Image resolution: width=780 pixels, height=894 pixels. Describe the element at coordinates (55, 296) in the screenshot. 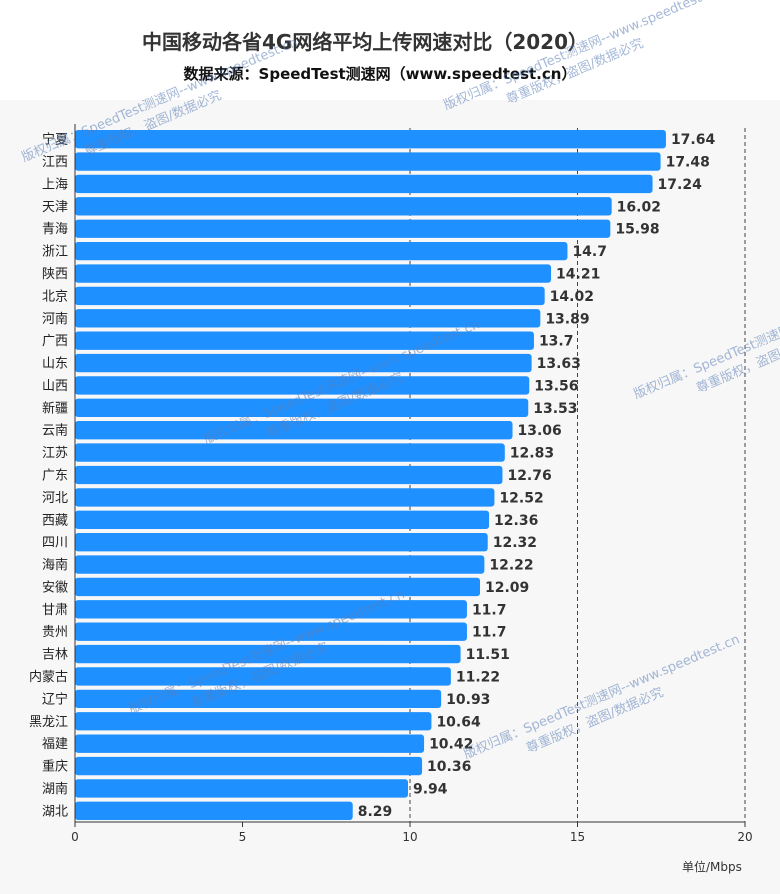

I see `category-label: 北京` at that location.